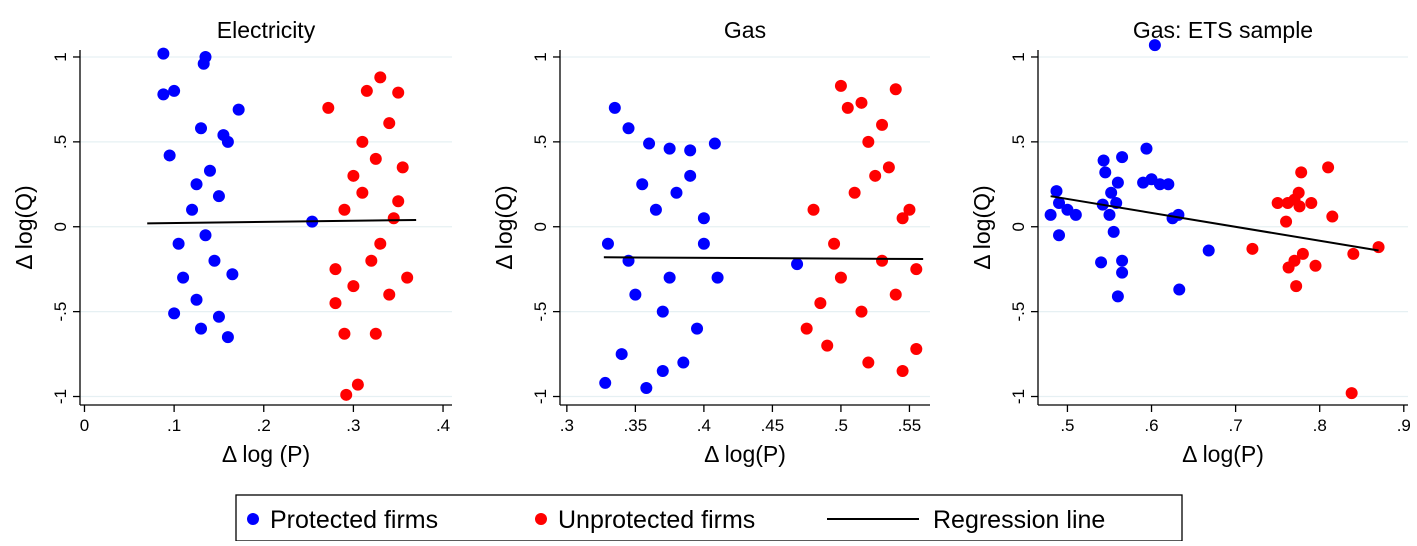 This screenshot has width=1417, height=546. Describe the element at coordinates (704, 425) in the screenshot. I see `x-tick-label: .4` at that location.